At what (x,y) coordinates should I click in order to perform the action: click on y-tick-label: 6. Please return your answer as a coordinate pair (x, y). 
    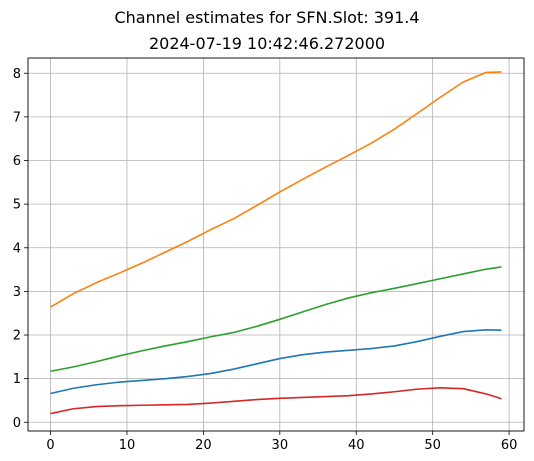
    Looking at the image, I should click on (17, 161).